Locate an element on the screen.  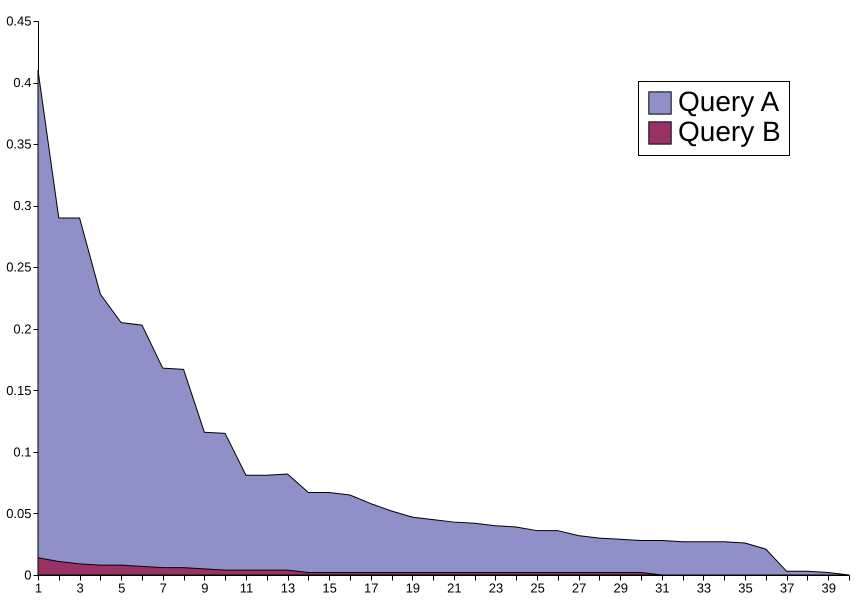
y-tick-label: 0.4 is located at coordinates (22, 82).